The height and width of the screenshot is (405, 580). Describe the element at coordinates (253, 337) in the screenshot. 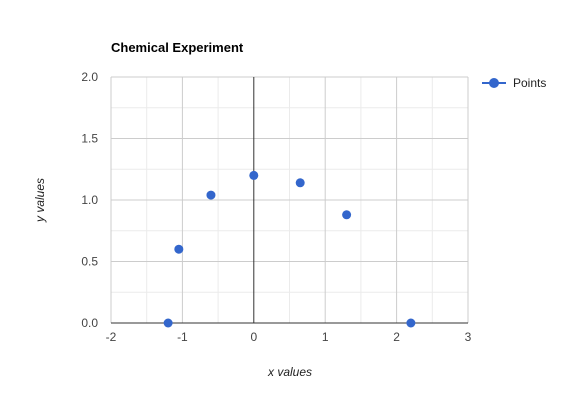

I see `x-tick-label: 0` at that location.